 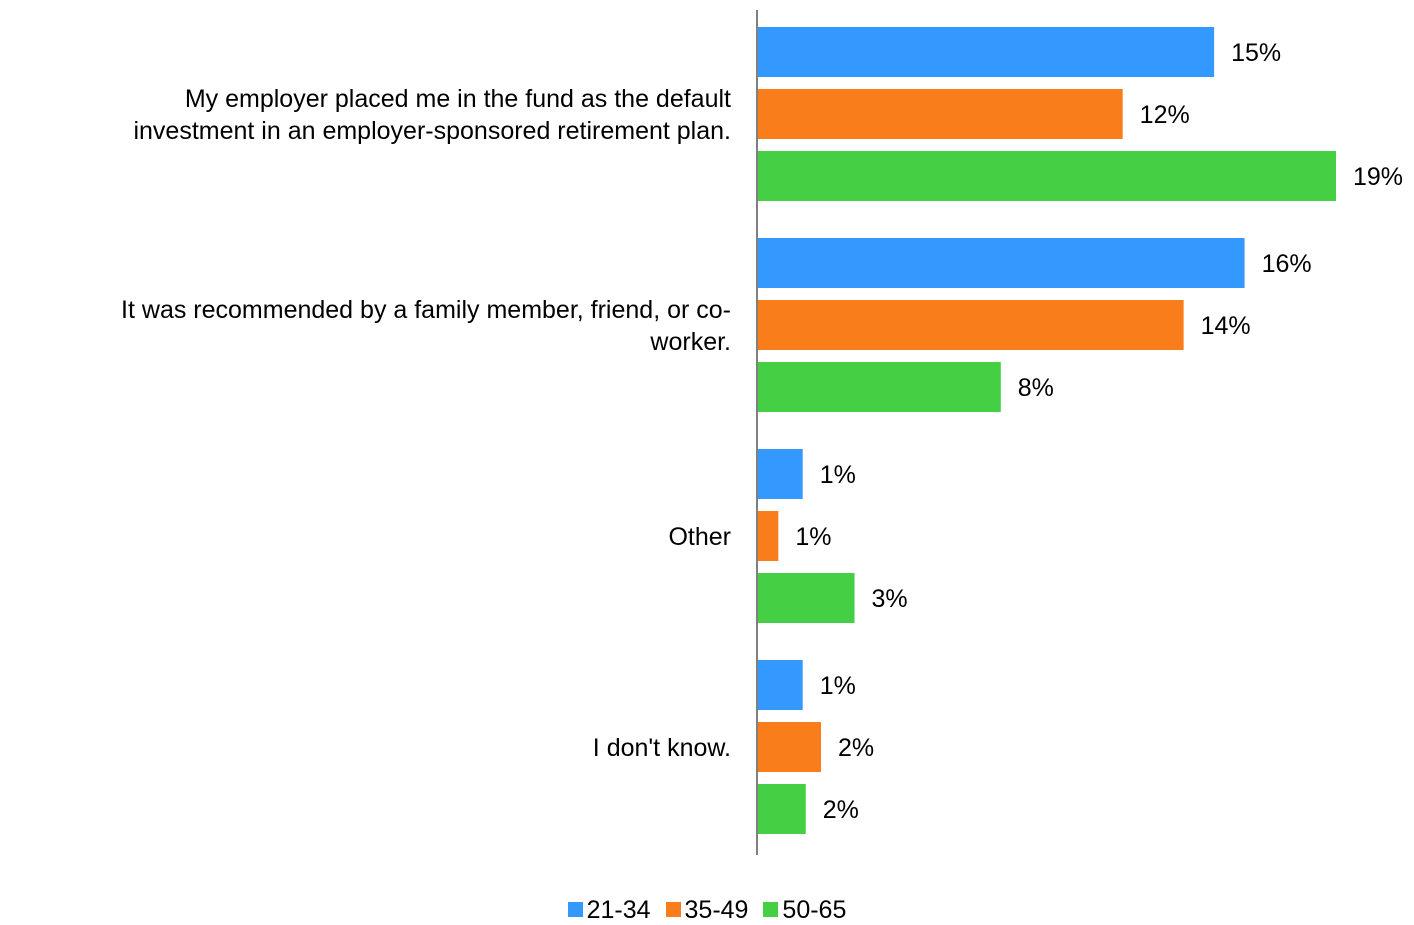 What do you see at coordinates (1165, 115) in the screenshot?
I see `data-label: 12%` at bounding box center [1165, 115].